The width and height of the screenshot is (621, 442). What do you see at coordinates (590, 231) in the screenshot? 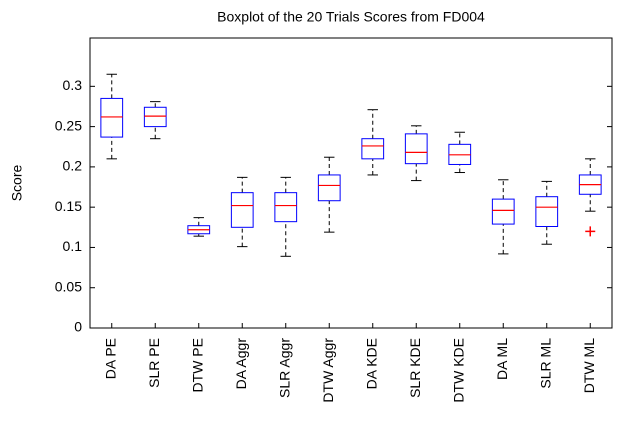
I see `outlier` at bounding box center [590, 231].